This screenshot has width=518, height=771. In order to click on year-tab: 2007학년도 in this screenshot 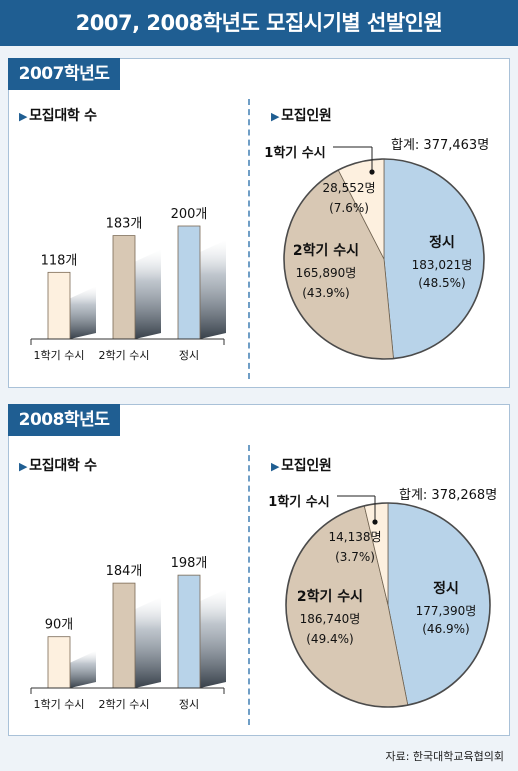, I will do `click(64, 74)`.